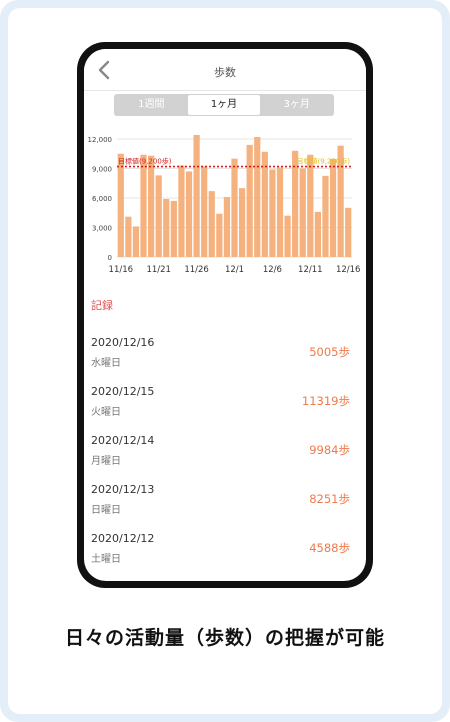 The height and width of the screenshot is (722, 450). What do you see at coordinates (110, 258) in the screenshot?
I see `y-tick-label: 0` at bounding box center [110, 258].